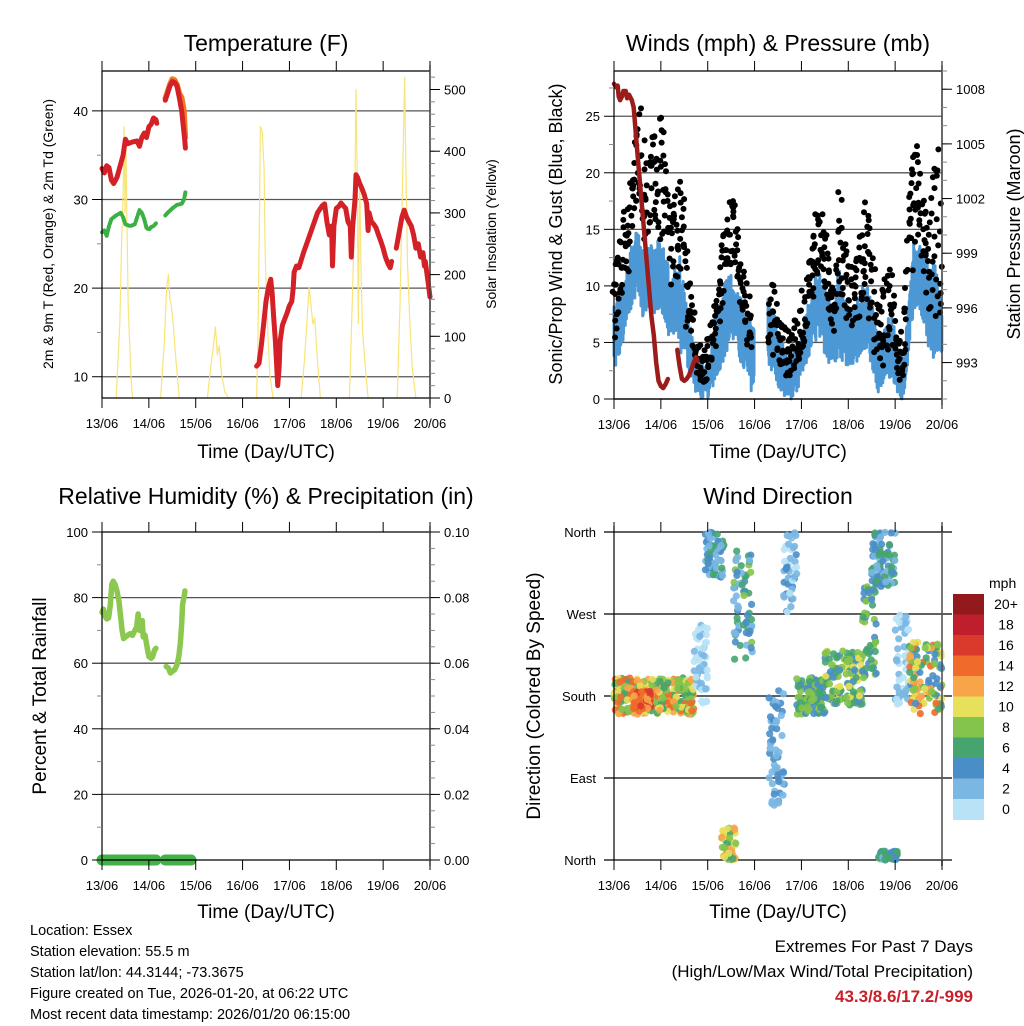 This screenshot has width=1024, height=1026. Describe the element at coordinates (707, 424) in the screenshot. I see `winds-x-tick-label: 15/06` at that location.